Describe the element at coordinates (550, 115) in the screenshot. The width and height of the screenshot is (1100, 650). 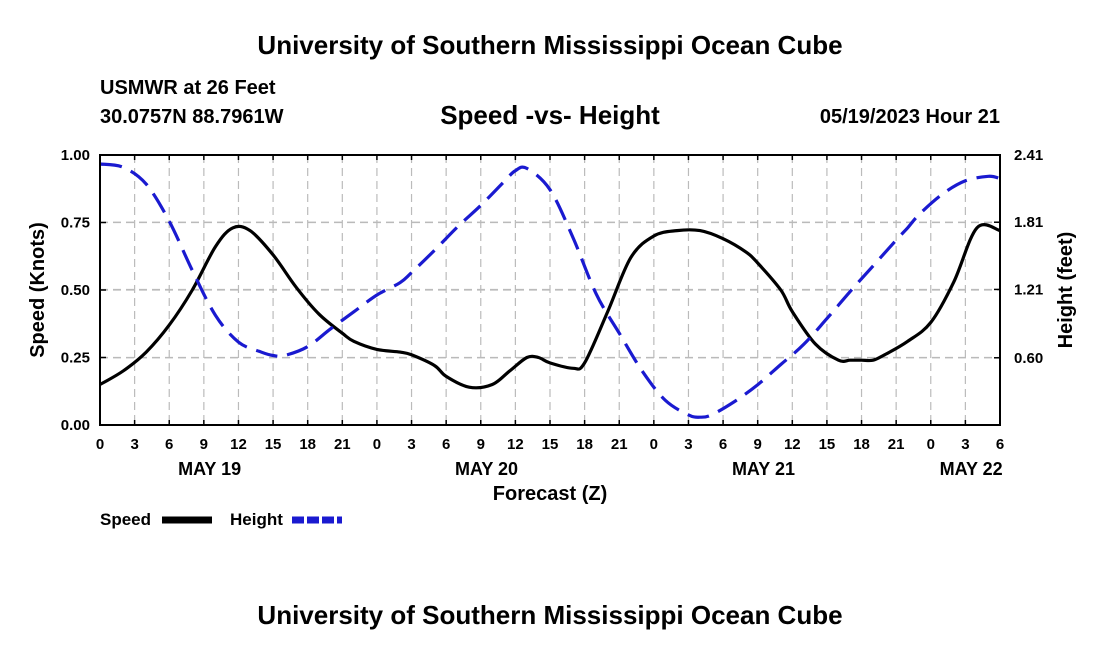
I see `chart-subtitle: Speed -vs- Height` at that location.